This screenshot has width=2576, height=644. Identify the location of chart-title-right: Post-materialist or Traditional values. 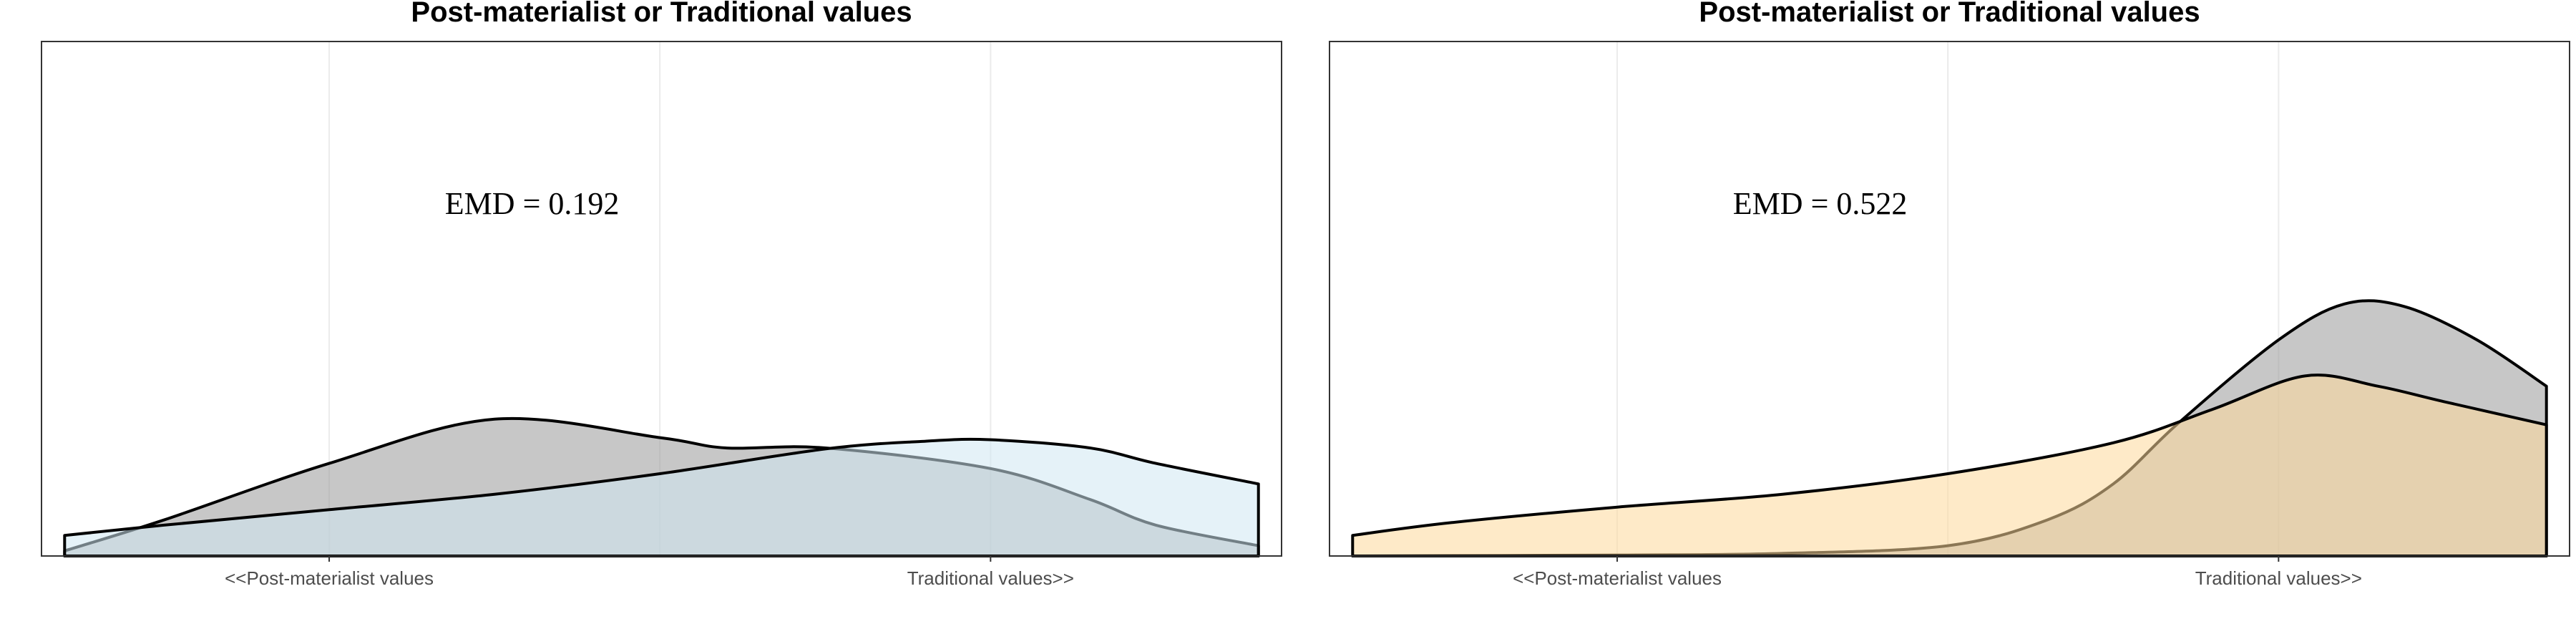
(1949, 14).